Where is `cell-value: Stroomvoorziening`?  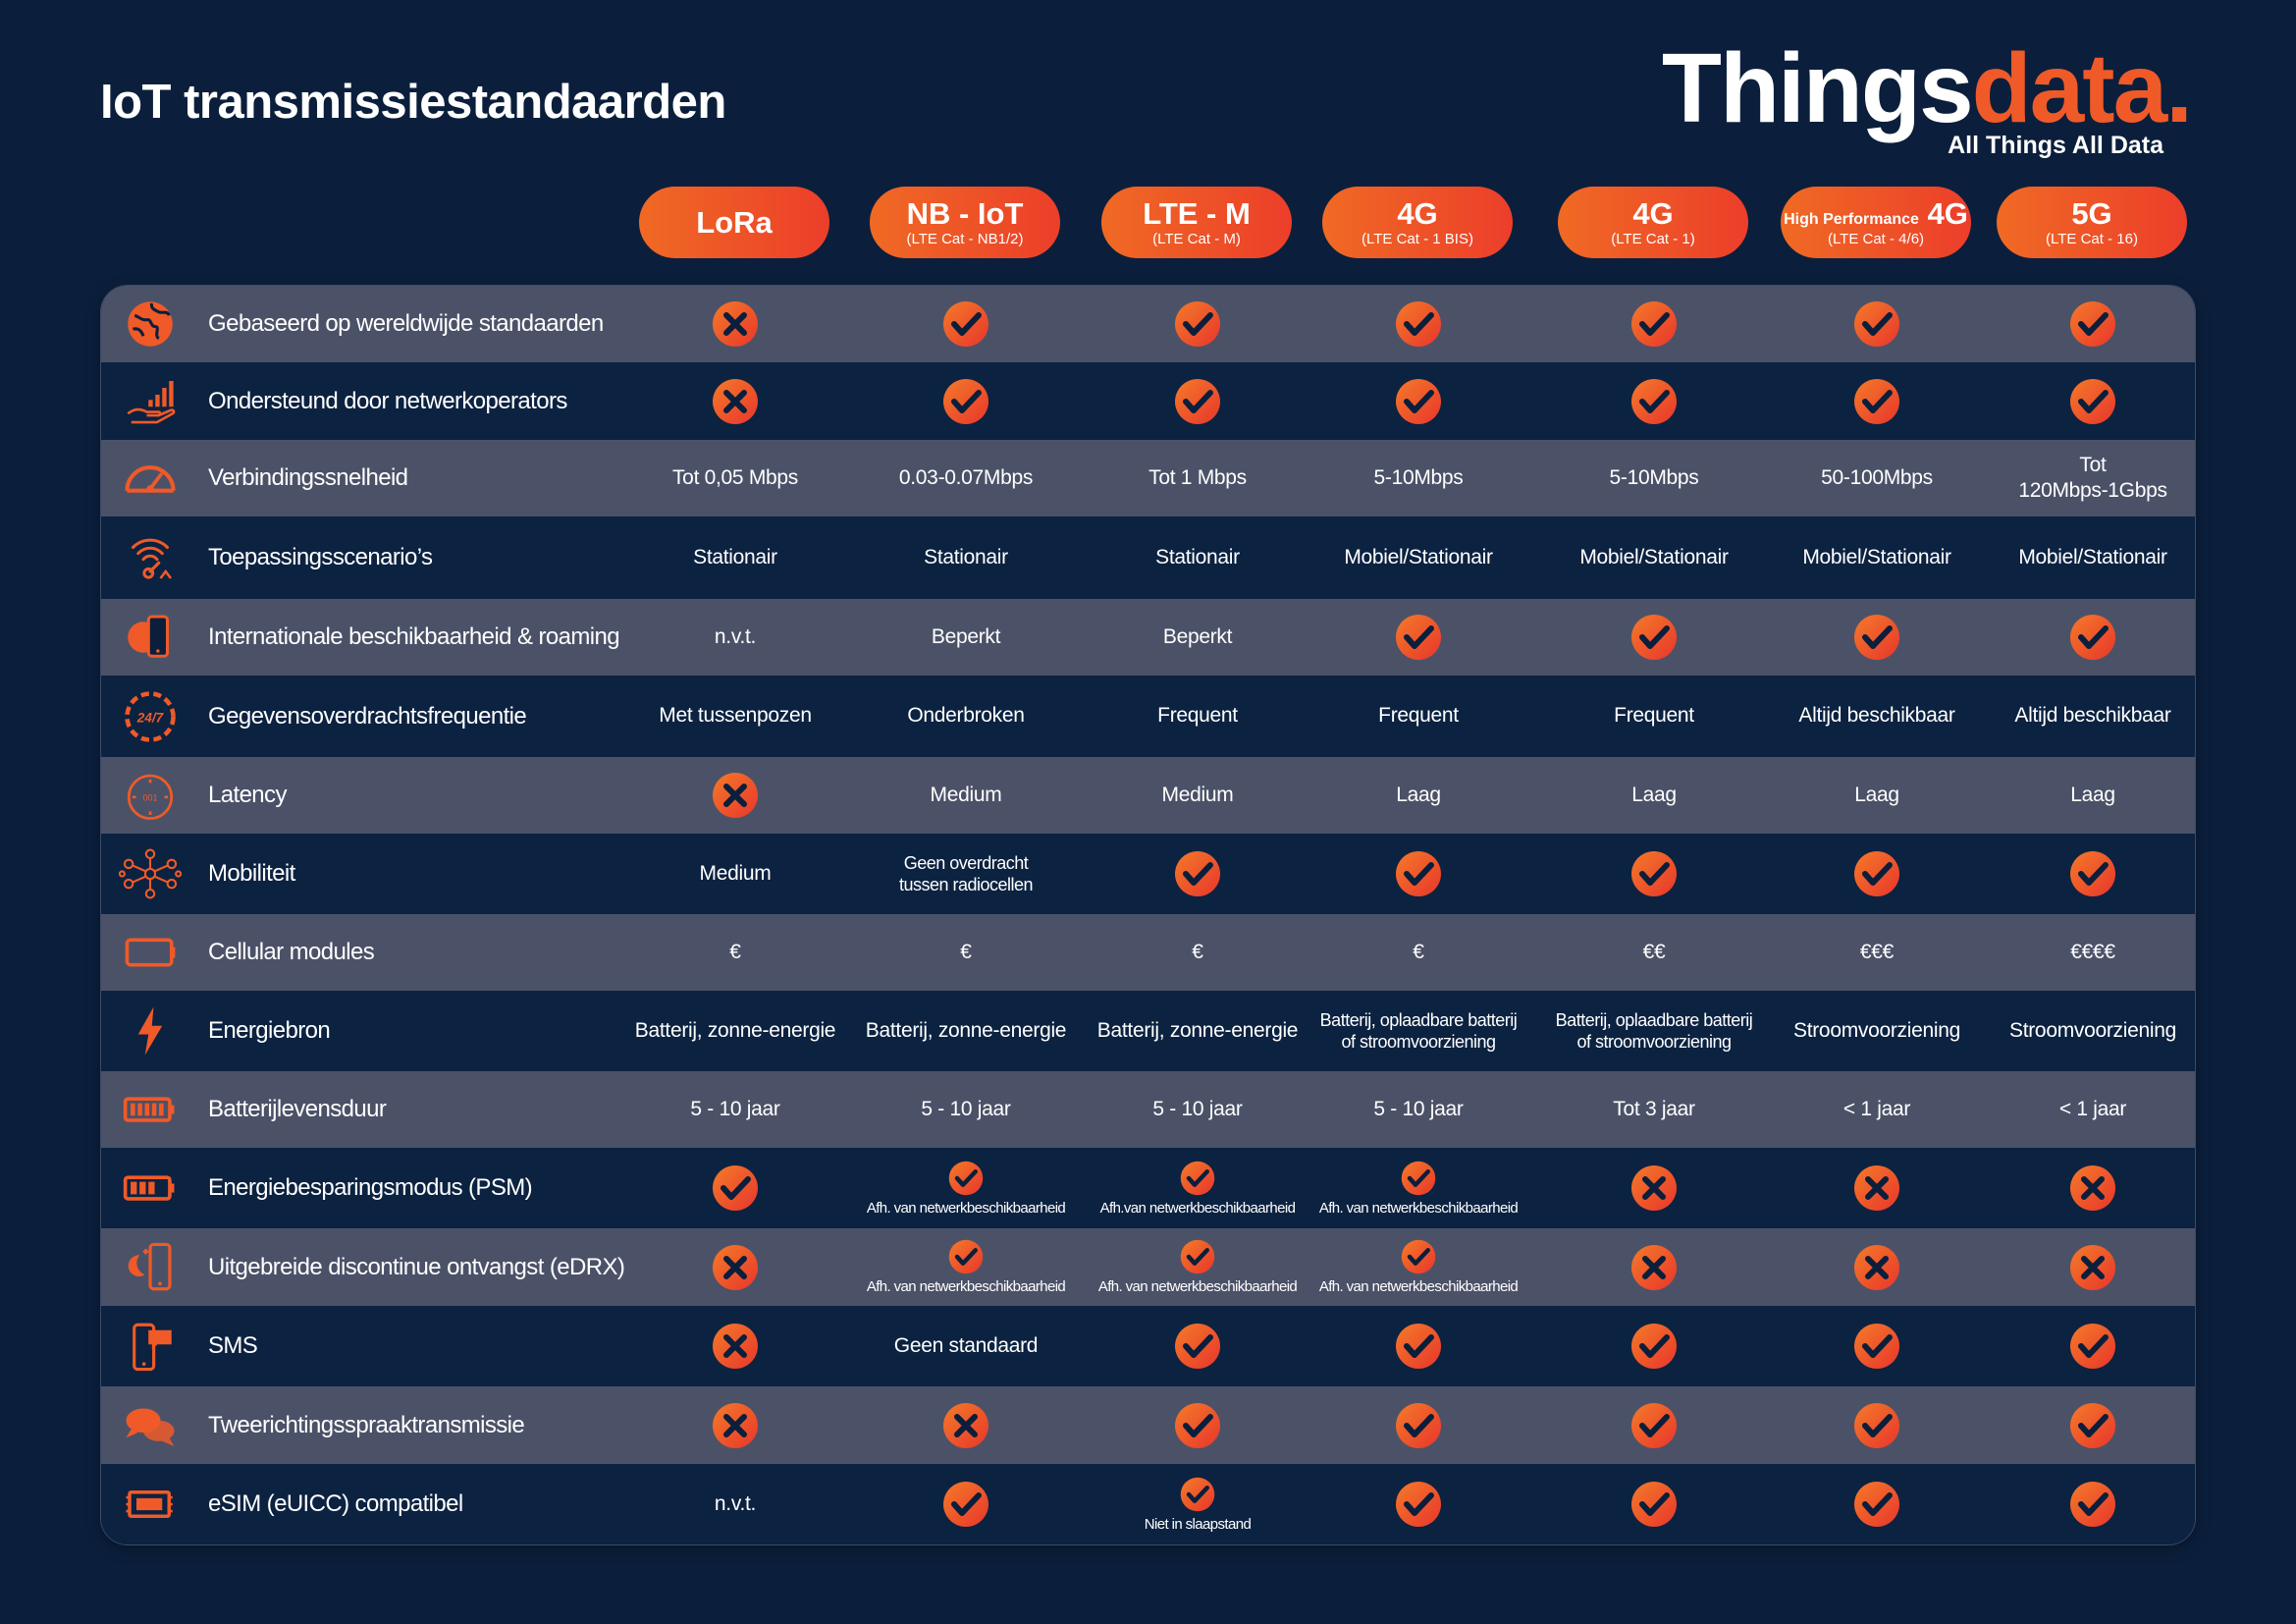 cell-value: Stroomvoorziening is located at coordinates (2092, 1030).